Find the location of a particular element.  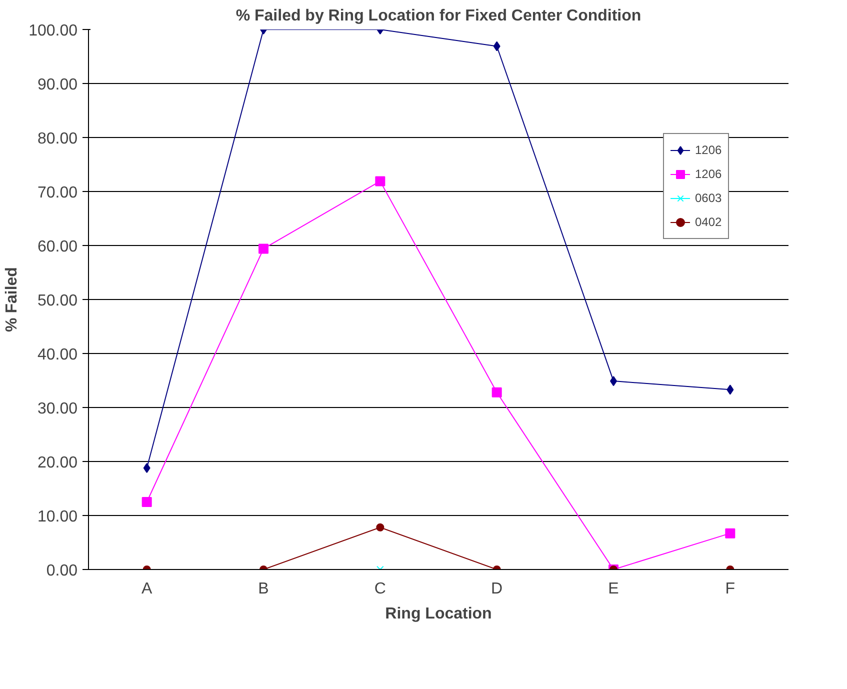

y-tick-label: 60.00 is located at coordinates (57, 247).